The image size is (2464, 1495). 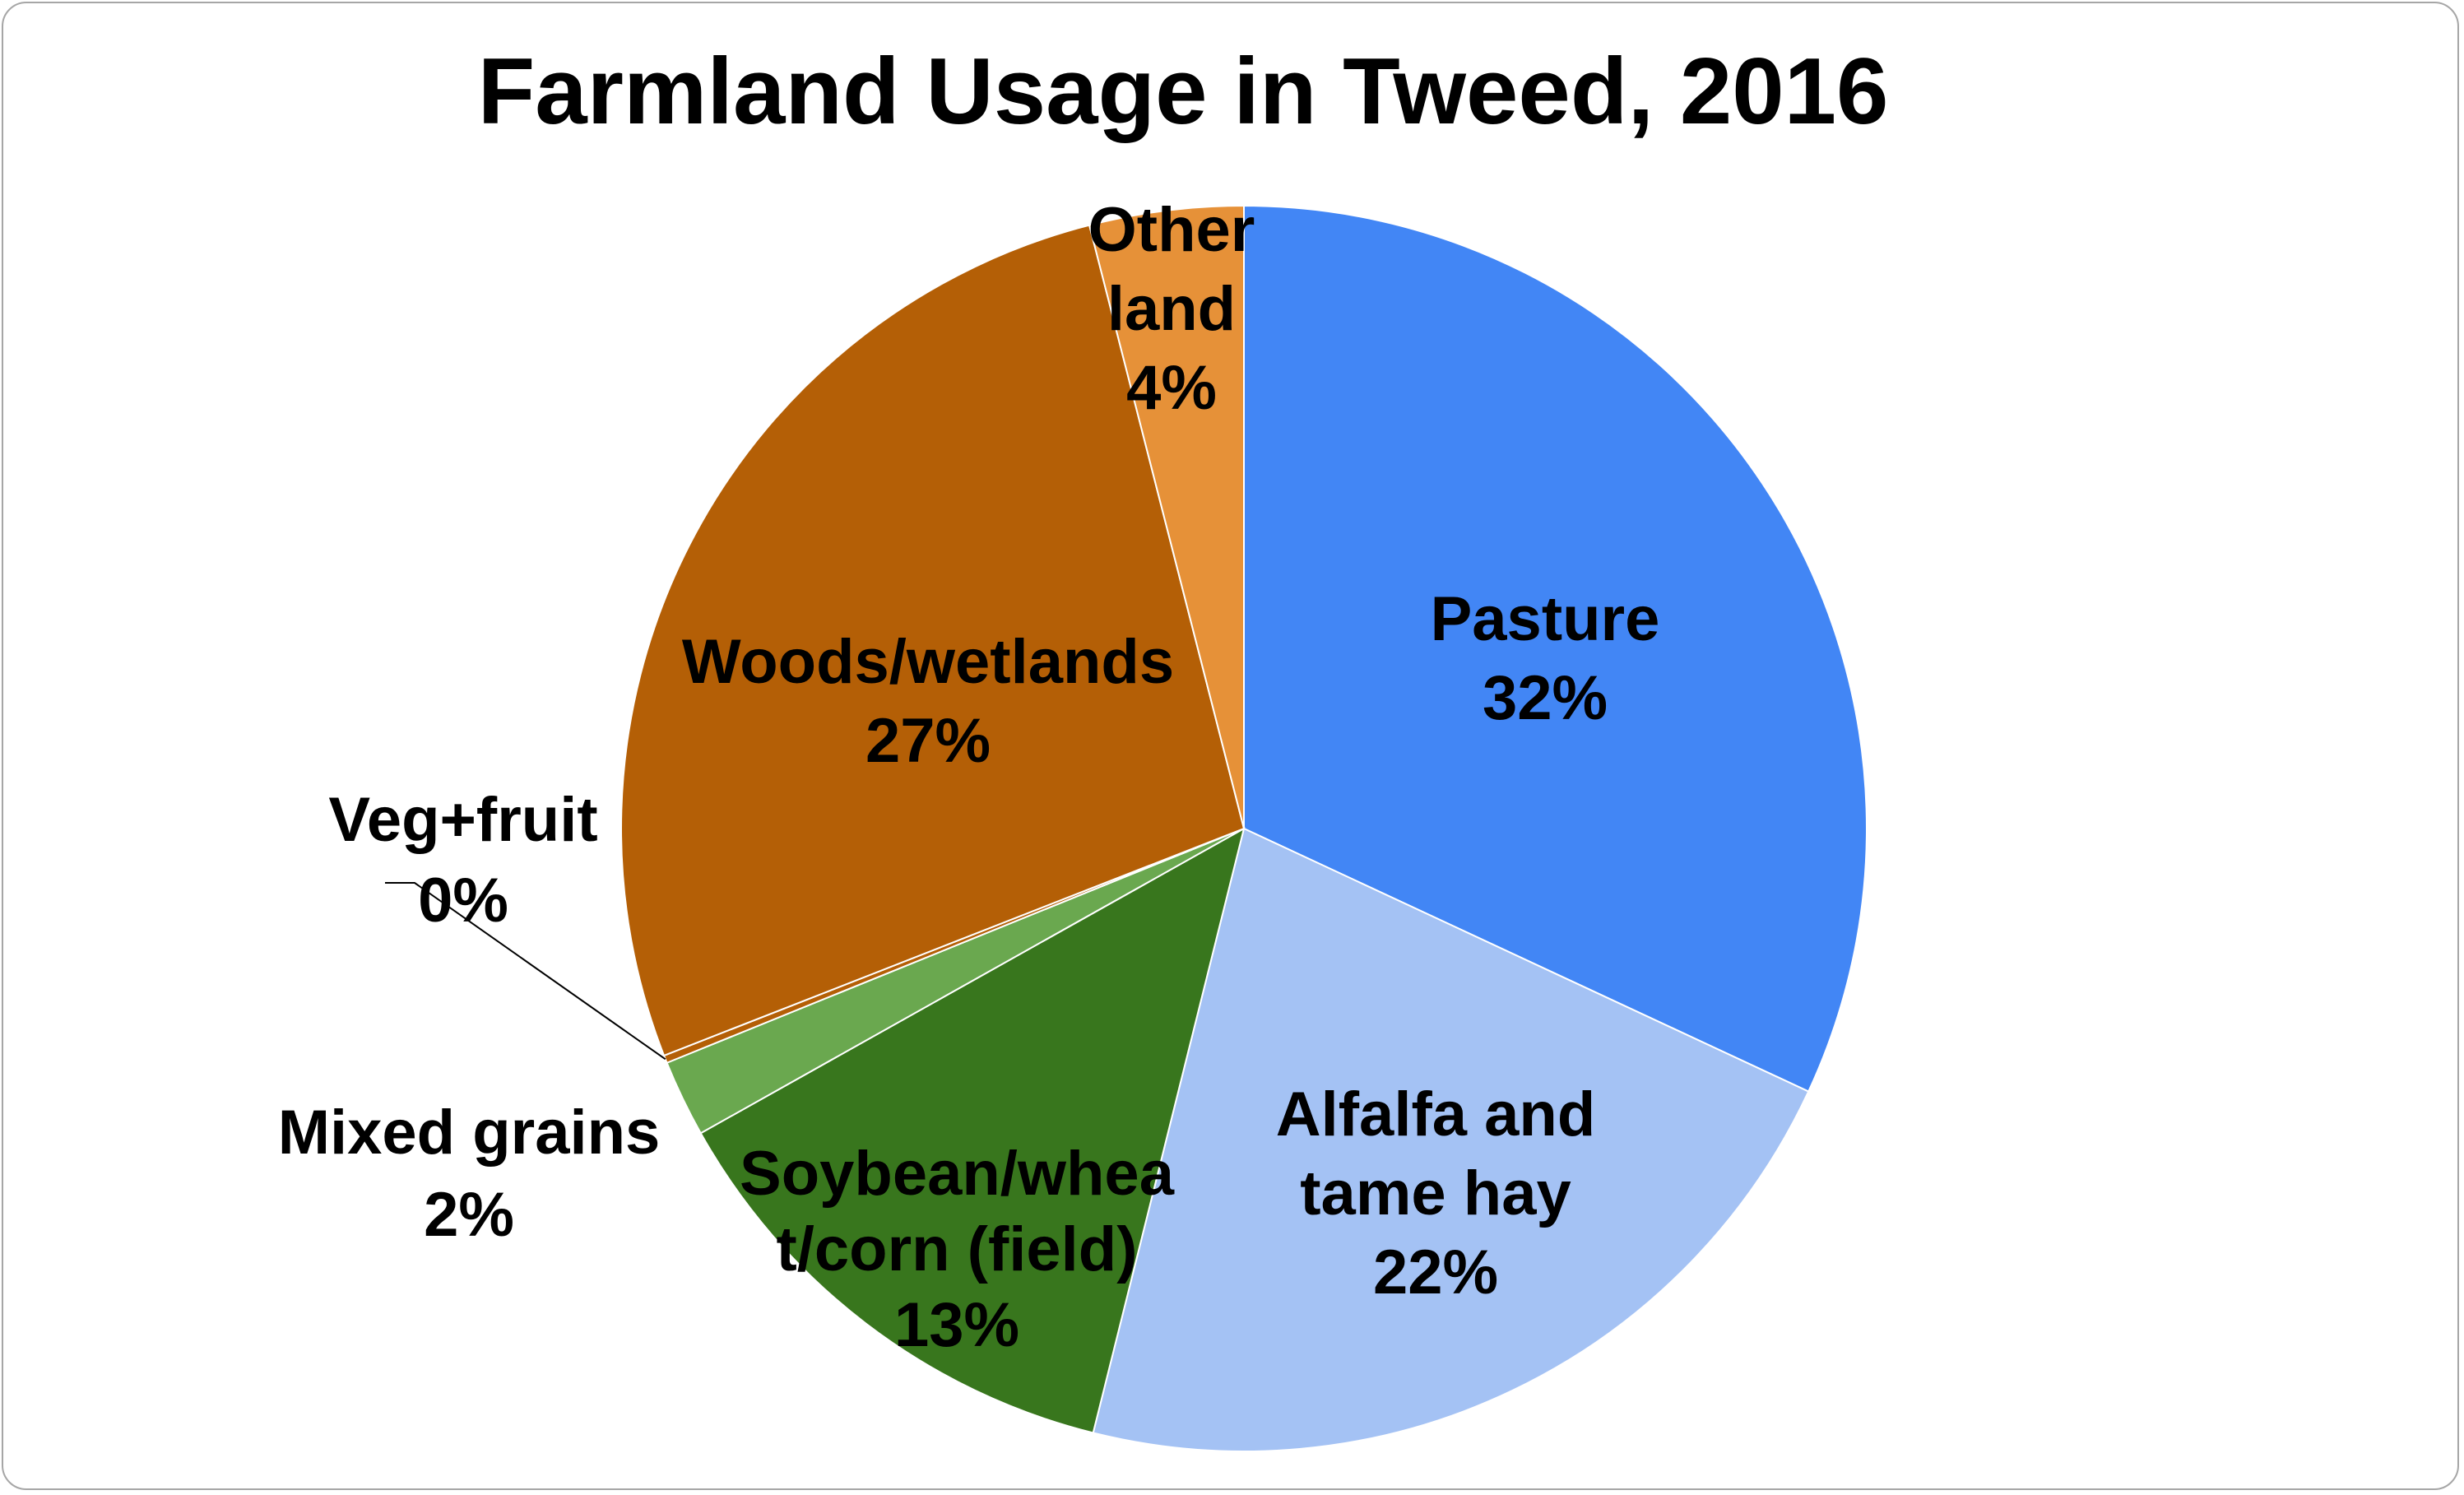 I want to click on pie-slice-soybean-wheat-corn-field, so click(x=972, y=1130).